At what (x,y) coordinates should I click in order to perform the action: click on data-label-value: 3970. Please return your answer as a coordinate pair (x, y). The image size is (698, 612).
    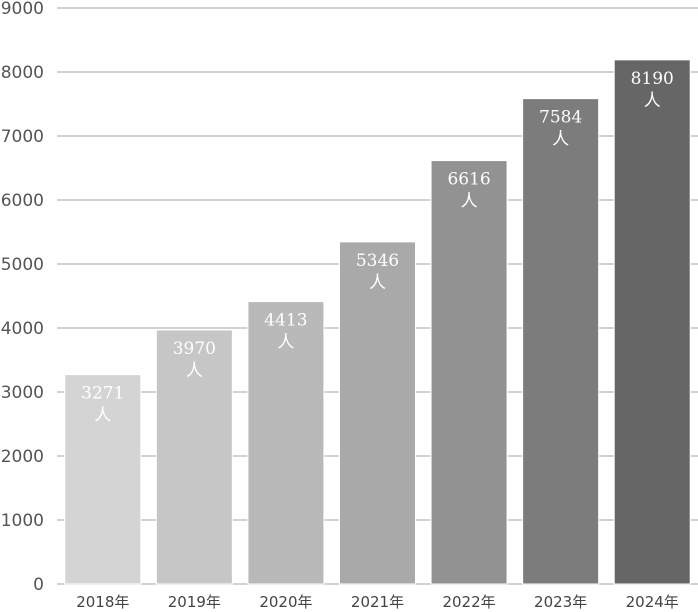
    Looking at the image, I should click on (194, 349).